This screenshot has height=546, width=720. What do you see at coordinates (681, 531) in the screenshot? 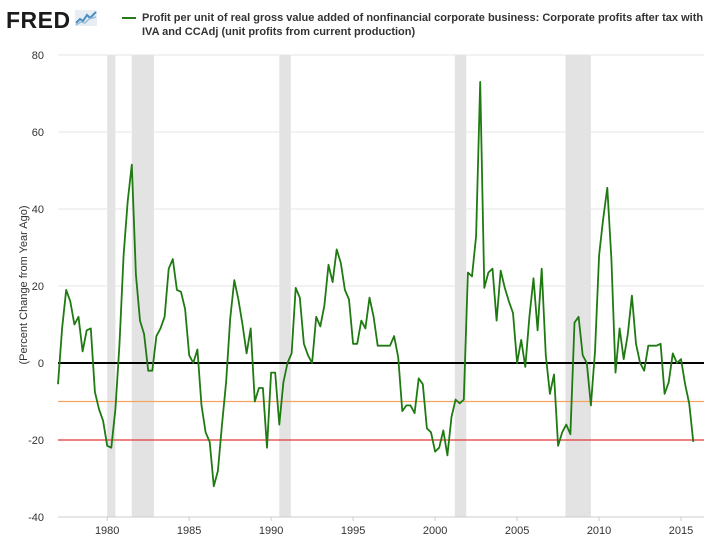
I see `x-tick-label: 2015` at bounding box center [681, 531].